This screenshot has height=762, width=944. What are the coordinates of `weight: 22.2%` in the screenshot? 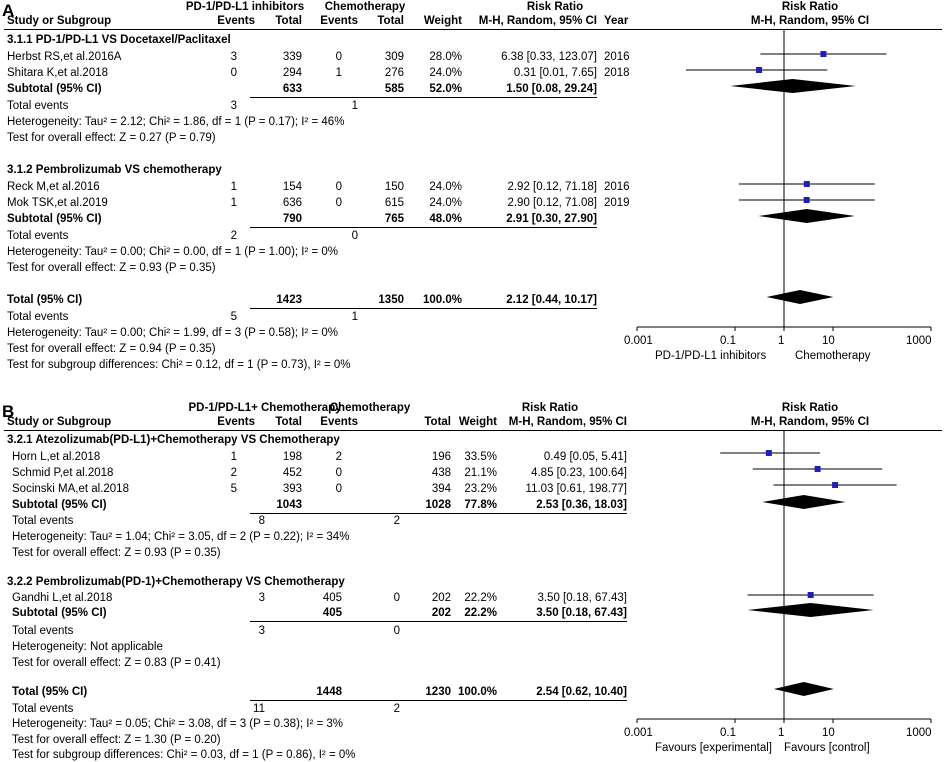 It's located at (480, 598).